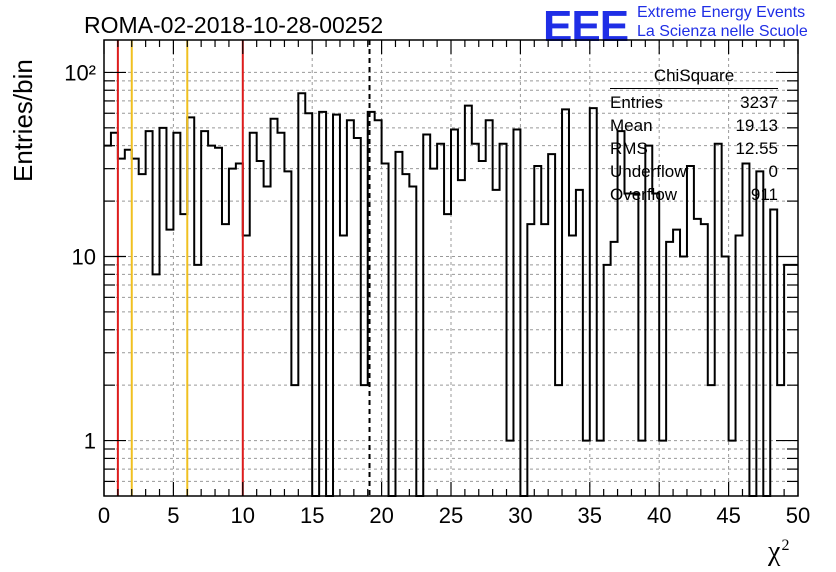  Describe the element at coordinates (728, 515) in the screenshot. I see `x-tick-label: 45` at that location.